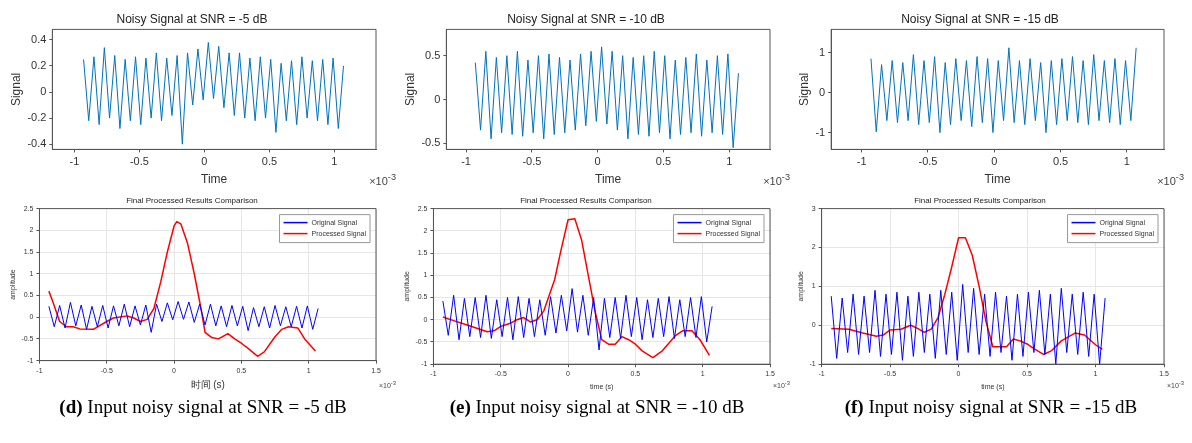  What do you see at coordinates (980, 18) in the screenshot?
I see `chart-title: Noisy Signal at SNR = -15 dB` at bounding box center [980, 18].